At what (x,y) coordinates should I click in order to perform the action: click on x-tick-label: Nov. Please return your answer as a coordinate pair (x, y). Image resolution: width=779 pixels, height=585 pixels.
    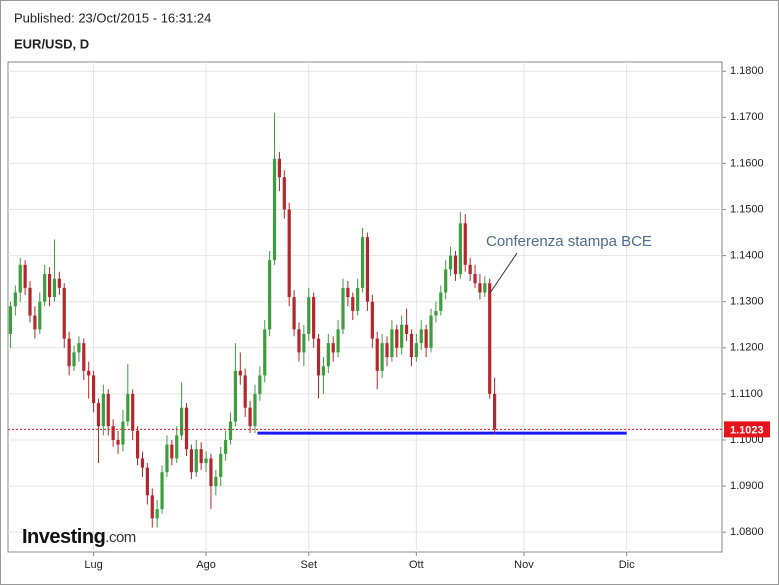
    Looking at the image, I should click on (524, 565).